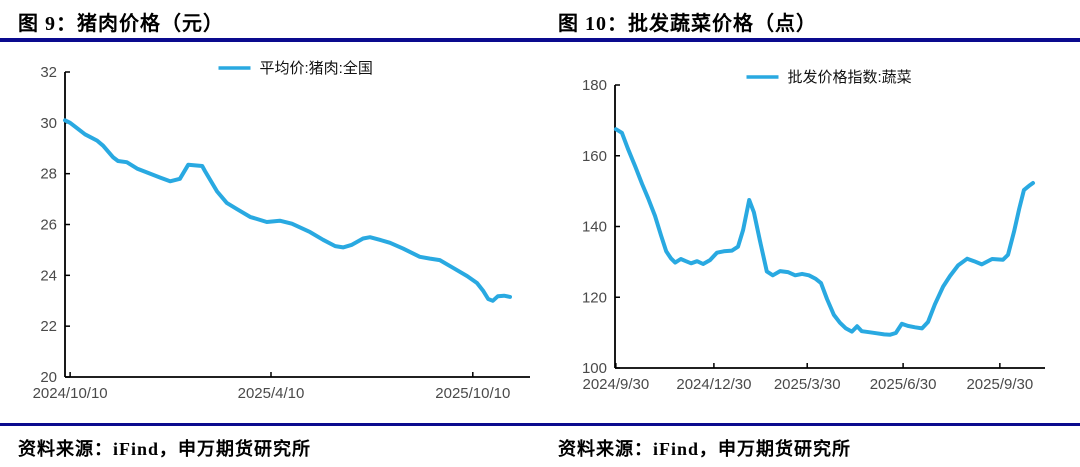  What do you see at coordinates (615, 384) in the screenshot?
I see `x-tick-label: 2024/9/30` at bounding box center [615, 384].